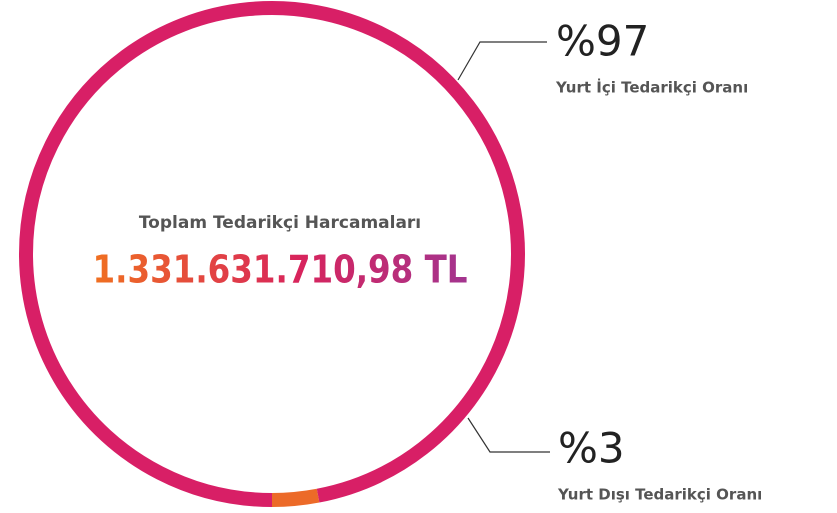 Image resolution: width=837 pixels, height=513 pixels. I want to click on center-total: 1.331.631.710,98 TL, so click(280, 270).